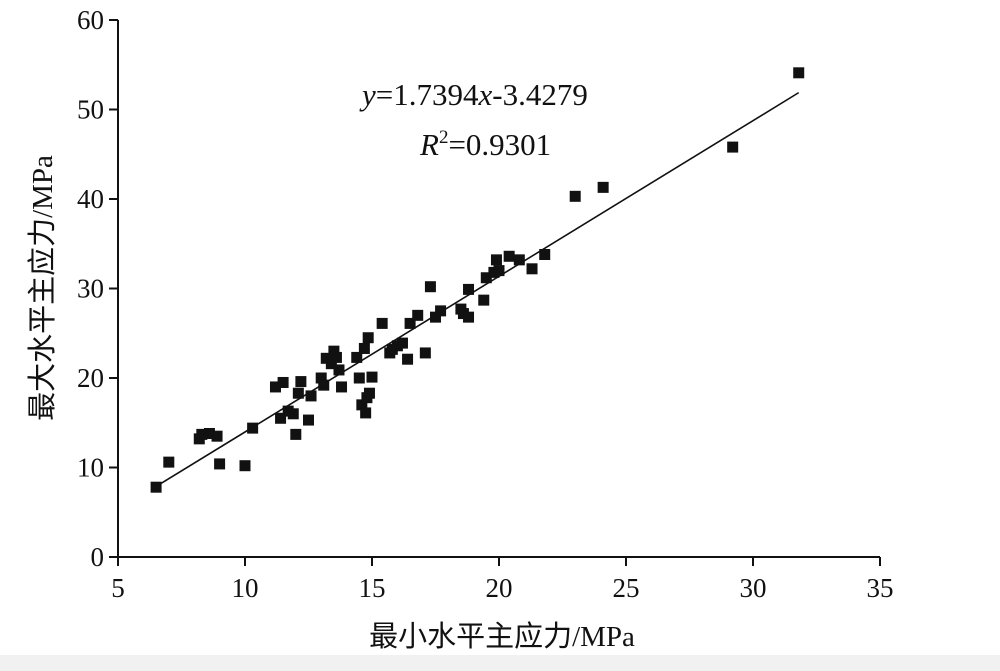  I want to click on eq-var-y: y, so click(367, 94).